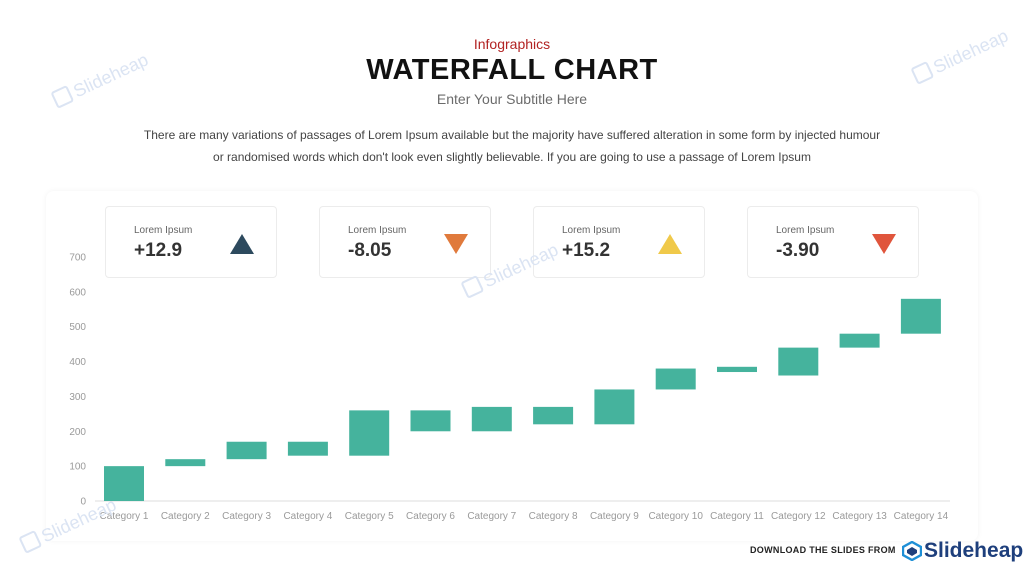 The height and width of the screenshot is (576, 1024). What do you see at coordinates (798, 250) in the screenshot?
I see `stat-card-value: -3.90` at bounding box center [798, 250].